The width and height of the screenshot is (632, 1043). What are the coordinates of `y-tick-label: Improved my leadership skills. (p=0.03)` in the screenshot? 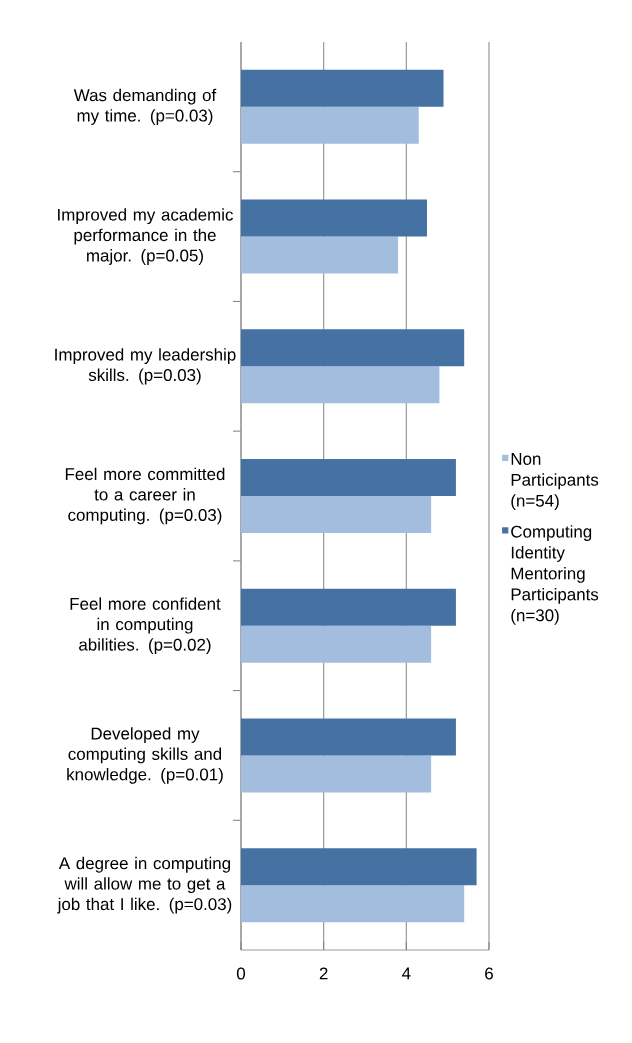 It's located at (145, 366).